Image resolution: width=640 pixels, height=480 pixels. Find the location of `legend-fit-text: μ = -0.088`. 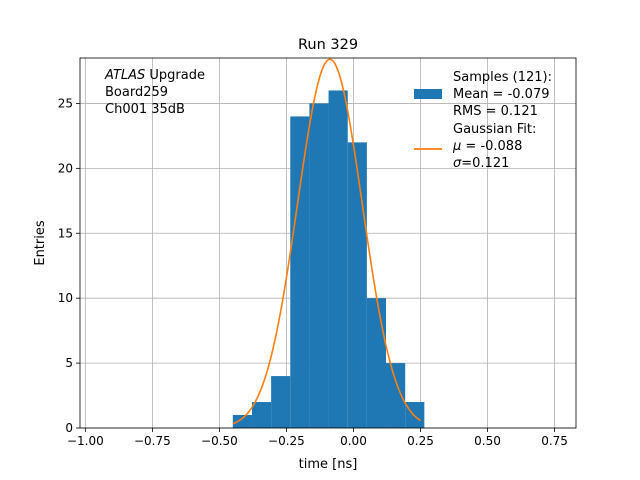

legend-fit-text: μ = -0.088 is located at coordinates (487, 146).